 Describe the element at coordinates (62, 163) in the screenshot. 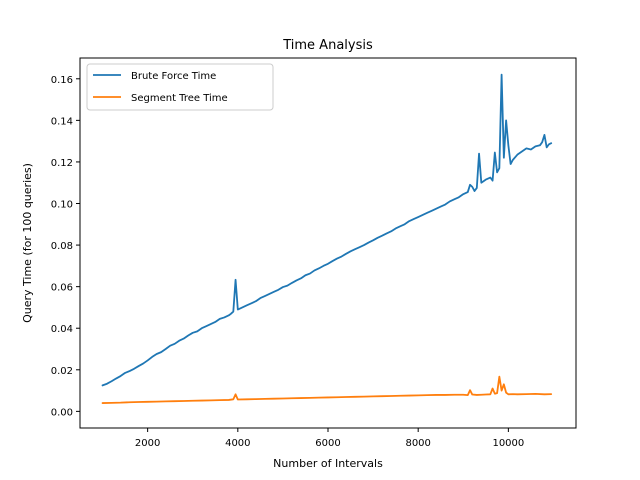

I see `y-tick-label: 0.12` at that location.